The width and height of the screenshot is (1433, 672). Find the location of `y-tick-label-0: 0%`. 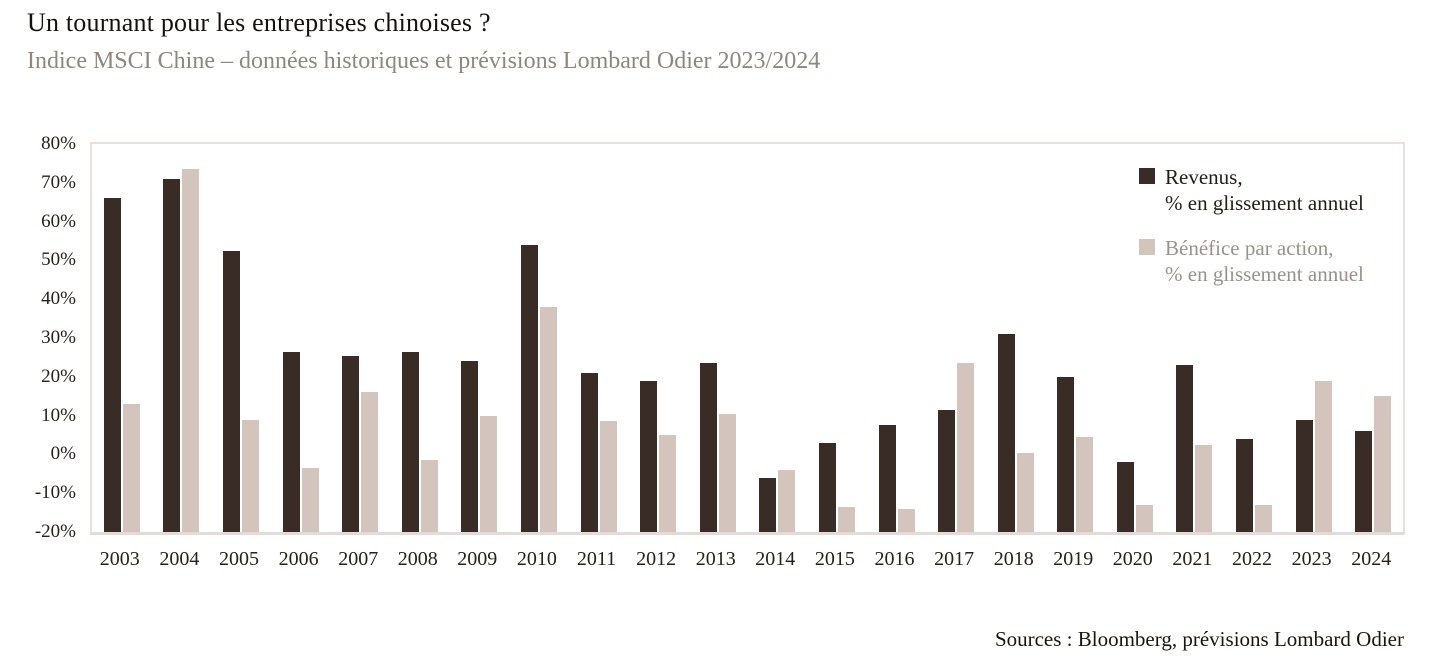

y-tick-label-0: 0% is located at coordinates (63, 454).